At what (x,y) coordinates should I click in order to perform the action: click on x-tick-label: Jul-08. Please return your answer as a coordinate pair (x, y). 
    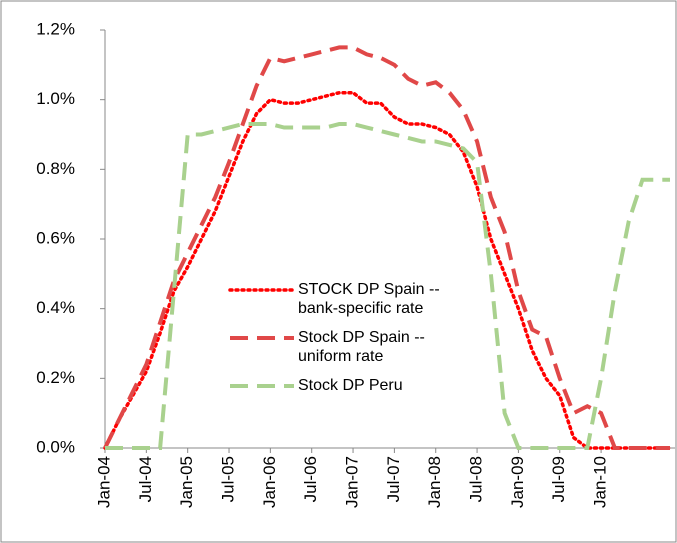
    Looking at the image, I should click on (476, 479).